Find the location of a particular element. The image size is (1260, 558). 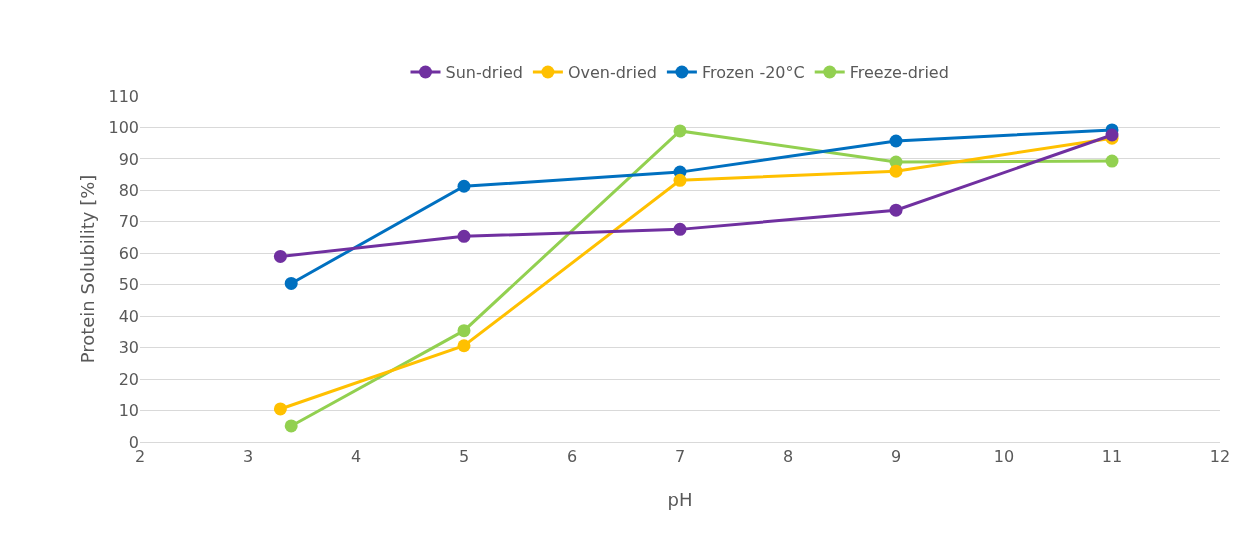

legend-label: Frozen -20°C is located at coordinates (753, 73).